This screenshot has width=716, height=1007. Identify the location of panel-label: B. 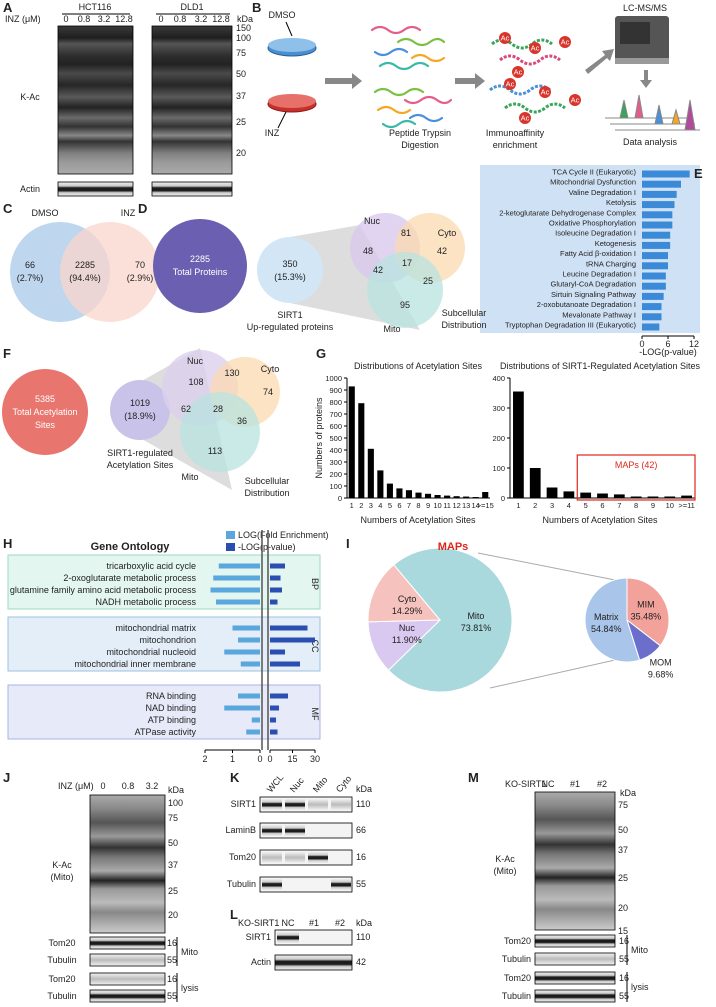
(256, 7).